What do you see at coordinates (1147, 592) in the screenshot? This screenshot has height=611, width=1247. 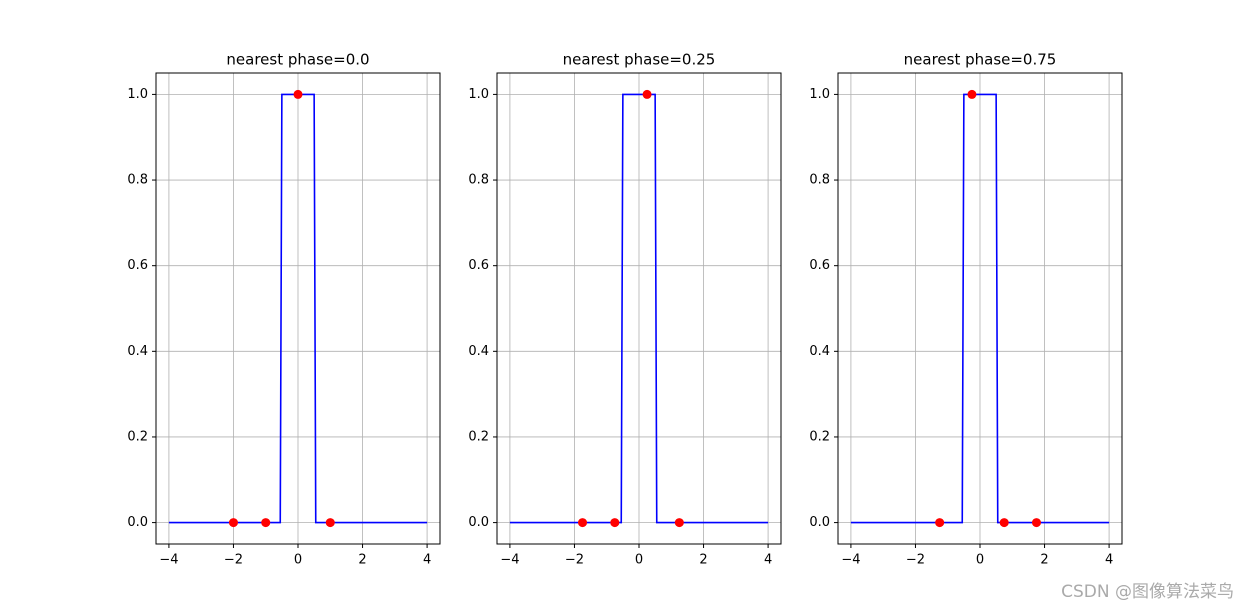 I see `watermark: CSDN @图像算法菜鸟` at bounding box center [1147, 592].